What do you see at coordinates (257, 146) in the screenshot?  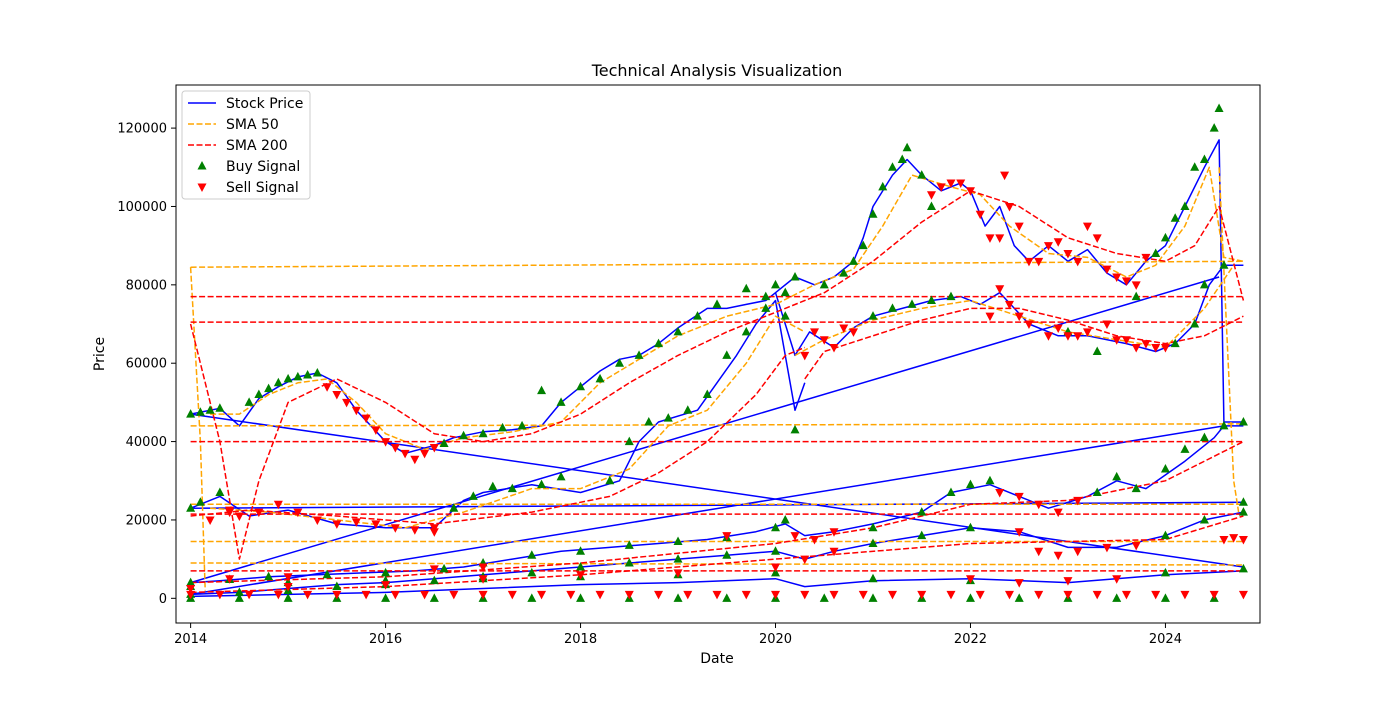 I see `legend-label-sma-200: SMA 200` at bounding box center [257, 146].